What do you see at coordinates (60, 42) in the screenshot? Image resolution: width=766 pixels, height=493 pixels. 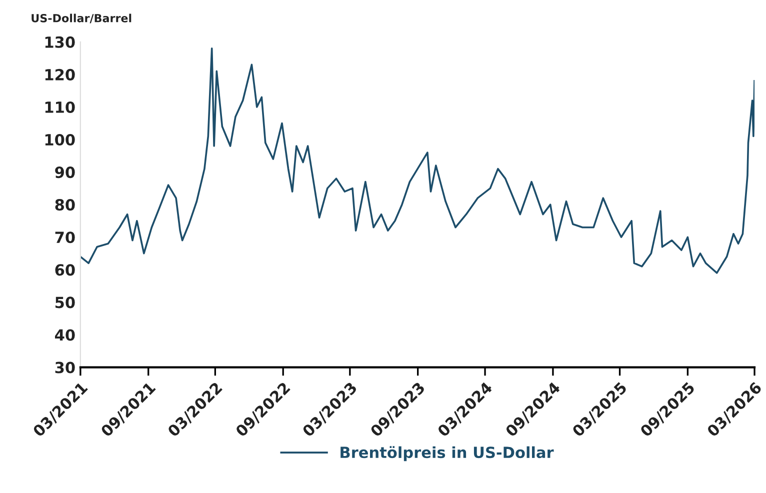 I see `y-tick-label: 130` at bounding box center [60, 42].